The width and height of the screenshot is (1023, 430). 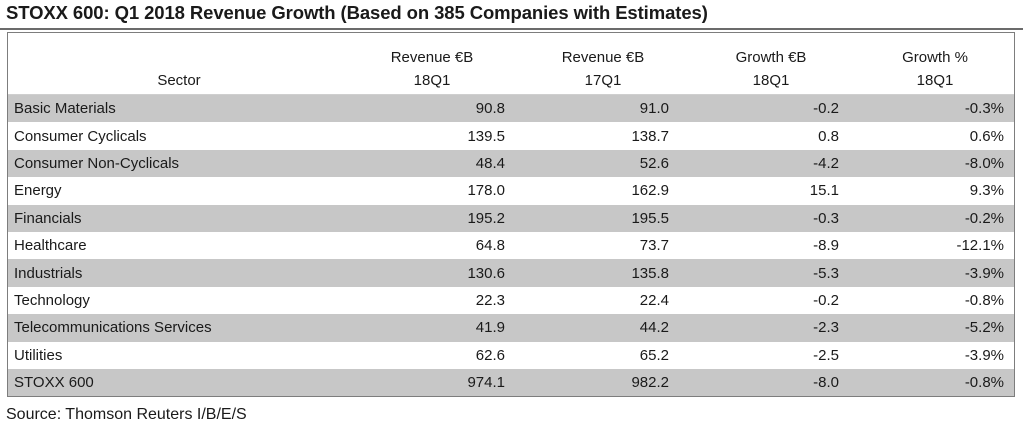 What do you see at coordinates (176, 218) in the screenshot?
I see `sector-cell: Financials` at bounding box center [176, 218].